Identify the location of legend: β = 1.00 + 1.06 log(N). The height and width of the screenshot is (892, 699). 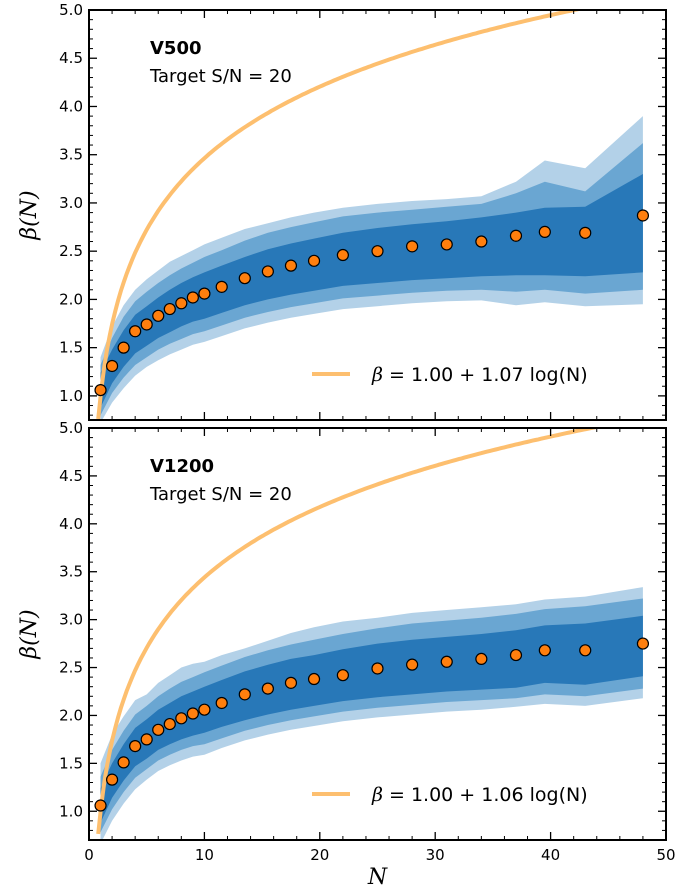
(450, 795).